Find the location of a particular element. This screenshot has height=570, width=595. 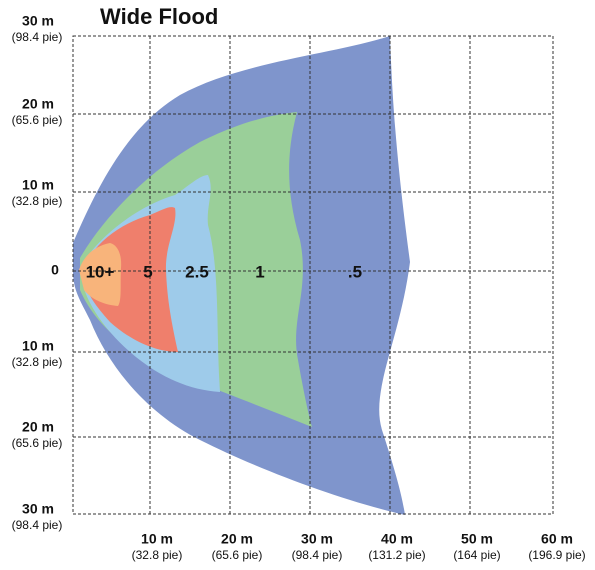

x-label: 10 m is located at coordinates (157, 539).